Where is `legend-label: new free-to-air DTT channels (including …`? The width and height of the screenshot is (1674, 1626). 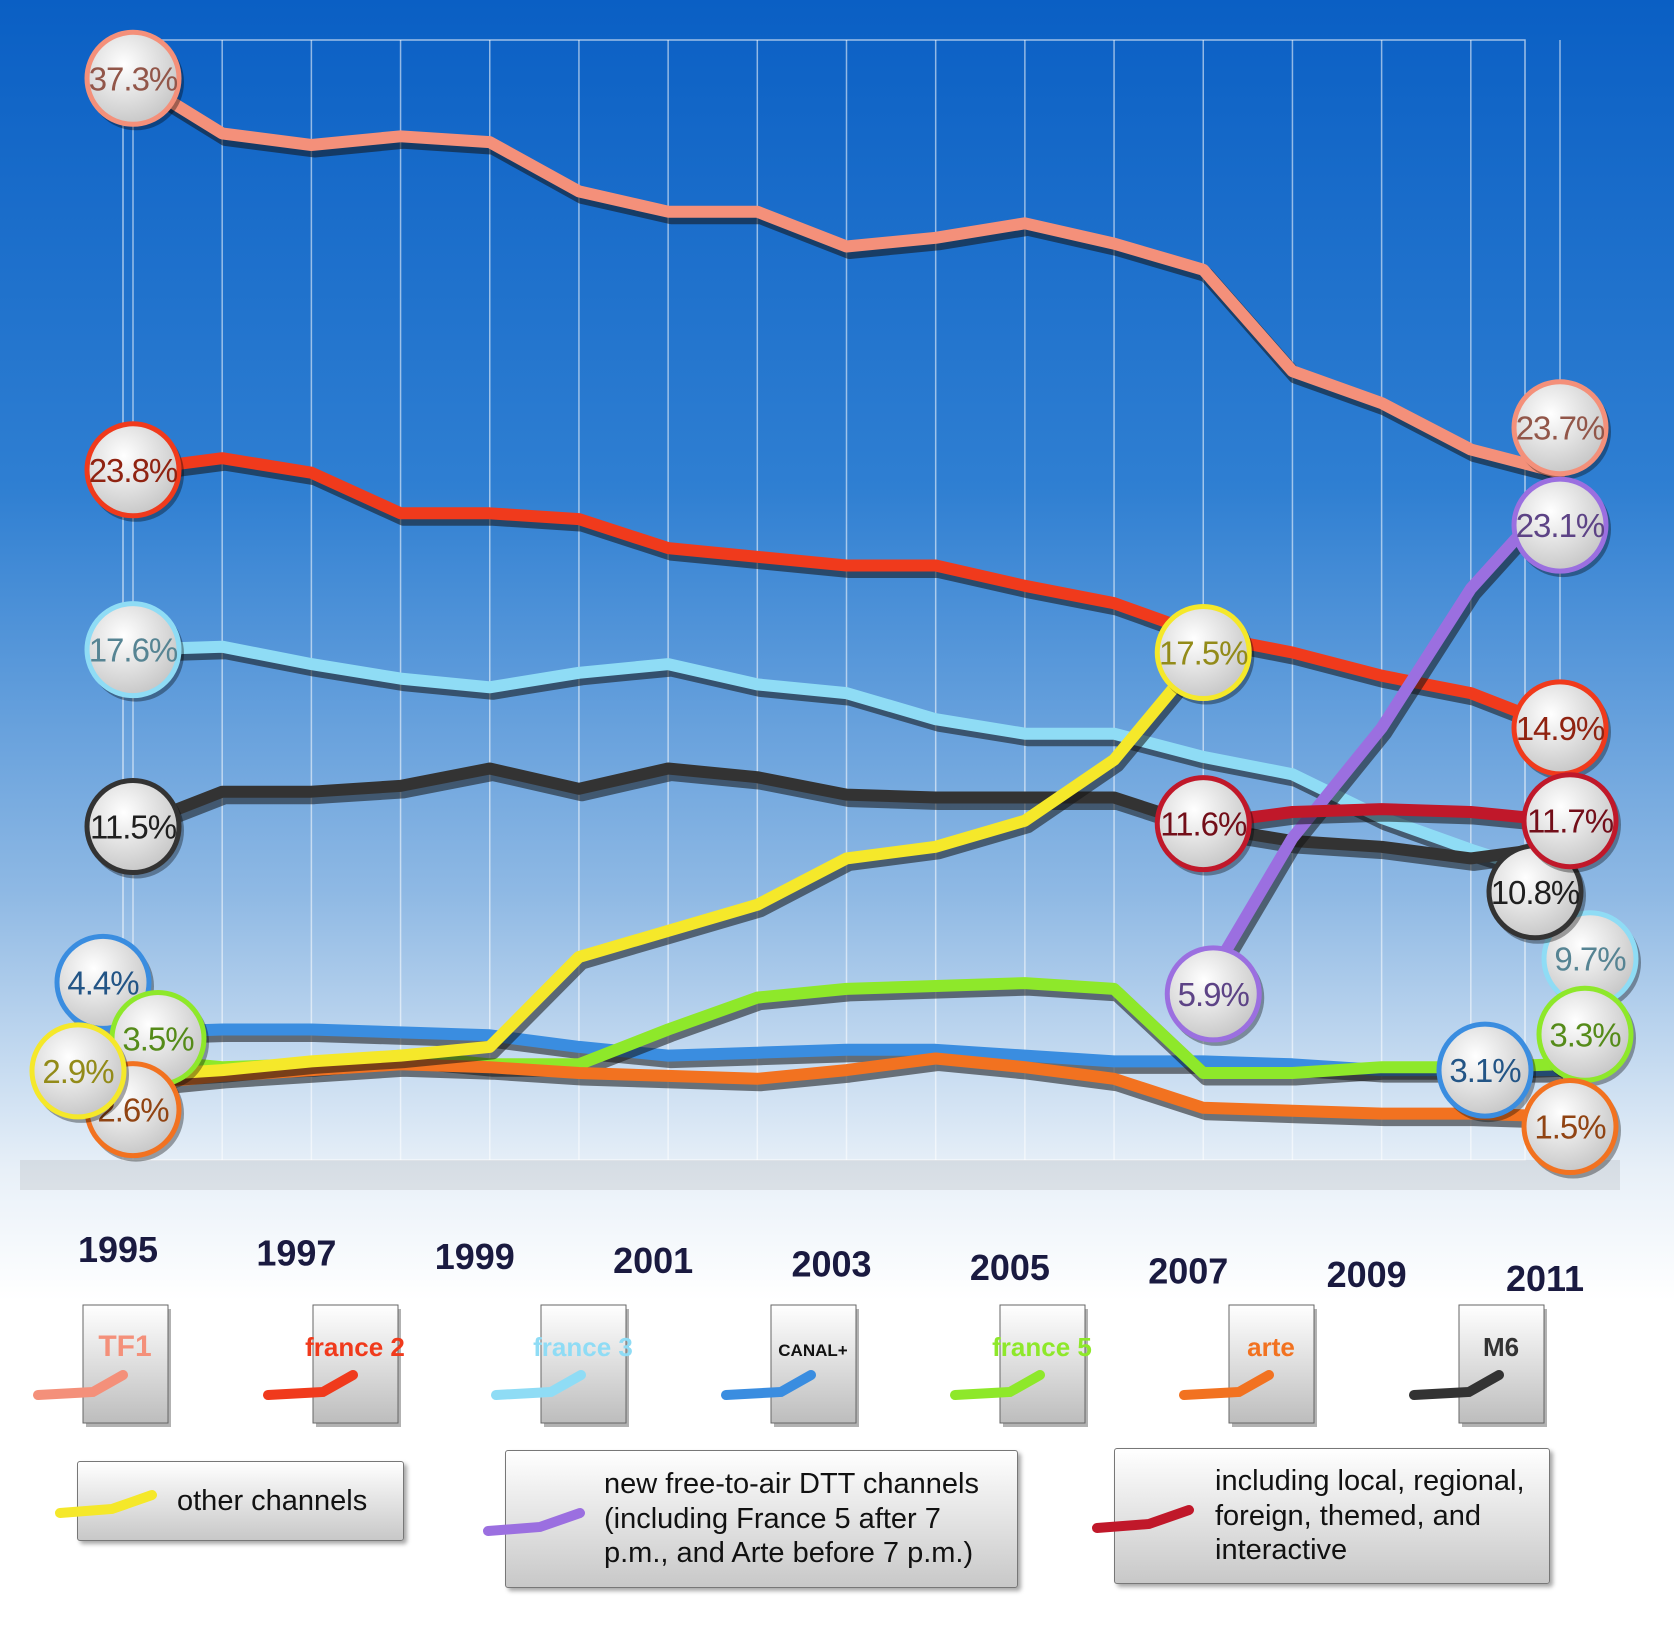 legend-label: new free-to-air DTT channels (including … is located at coordinates (792, 1518).